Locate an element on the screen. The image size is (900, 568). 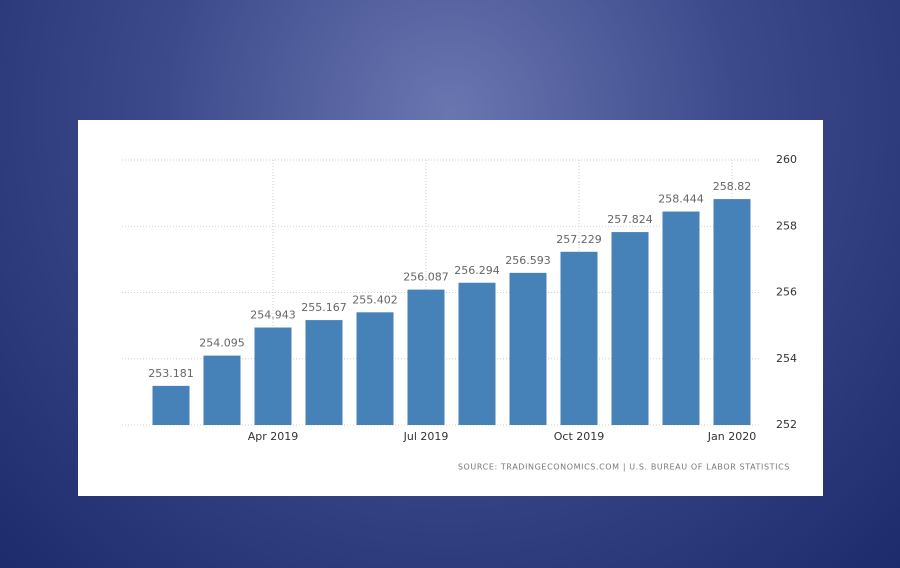
y-tick-label: 254 is located at coordinates (786, 358).